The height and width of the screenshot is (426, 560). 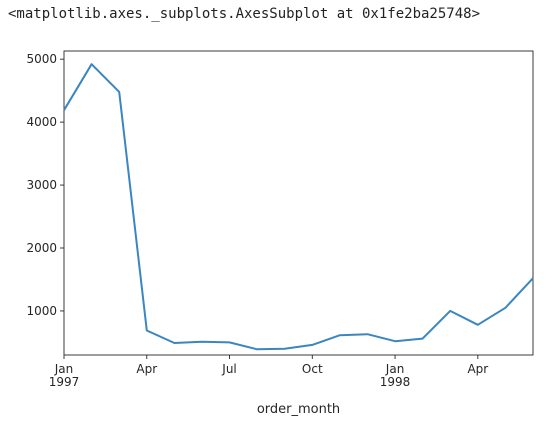 What do you see at coordinates (64, 382) in the screenshot?
I see `x-tick-sublabel: 1997` at bounding box center [64, 382].